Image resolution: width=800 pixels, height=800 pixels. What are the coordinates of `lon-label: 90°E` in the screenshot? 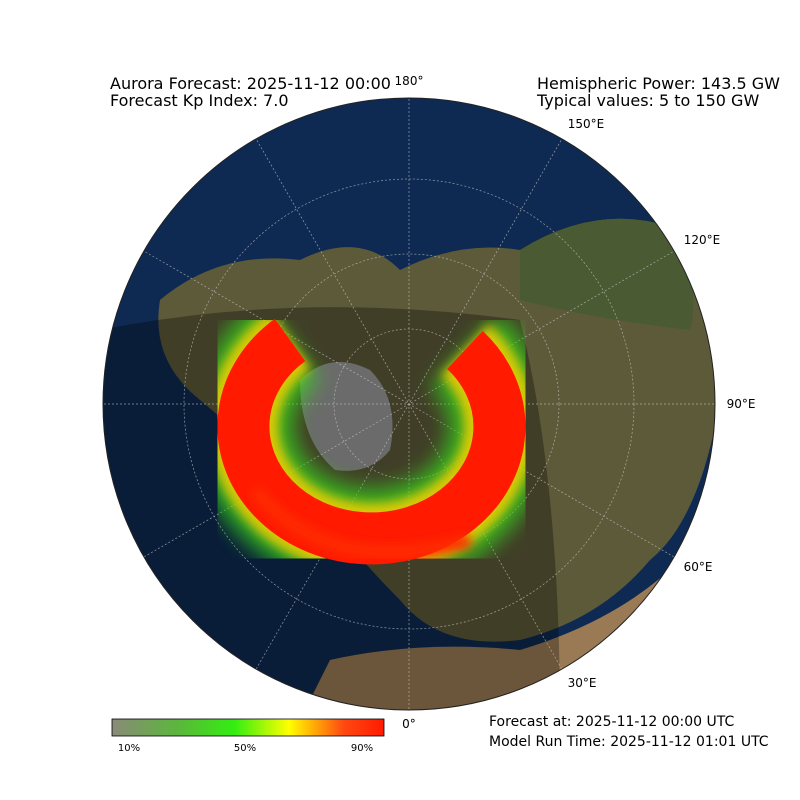 It's located at (741, 404).